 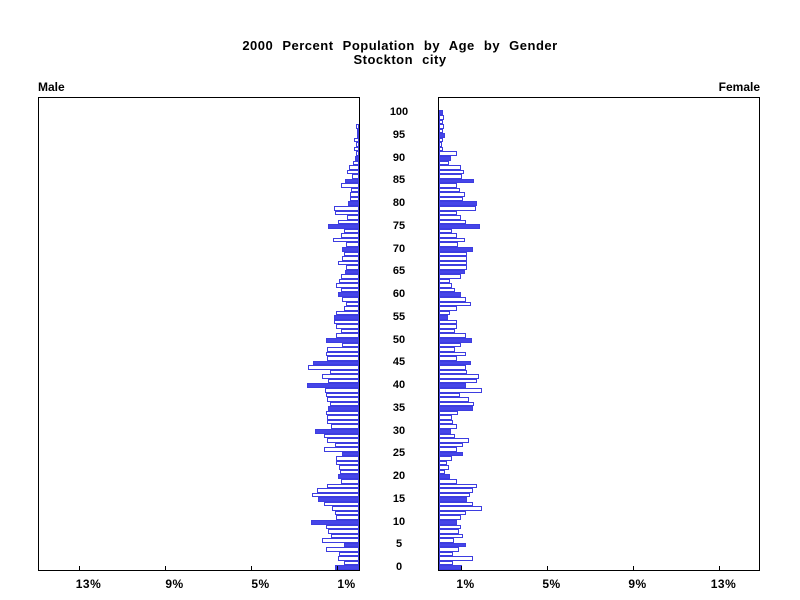 I want to click on age-tick-label-90: 90, so click(x=399, y=157).